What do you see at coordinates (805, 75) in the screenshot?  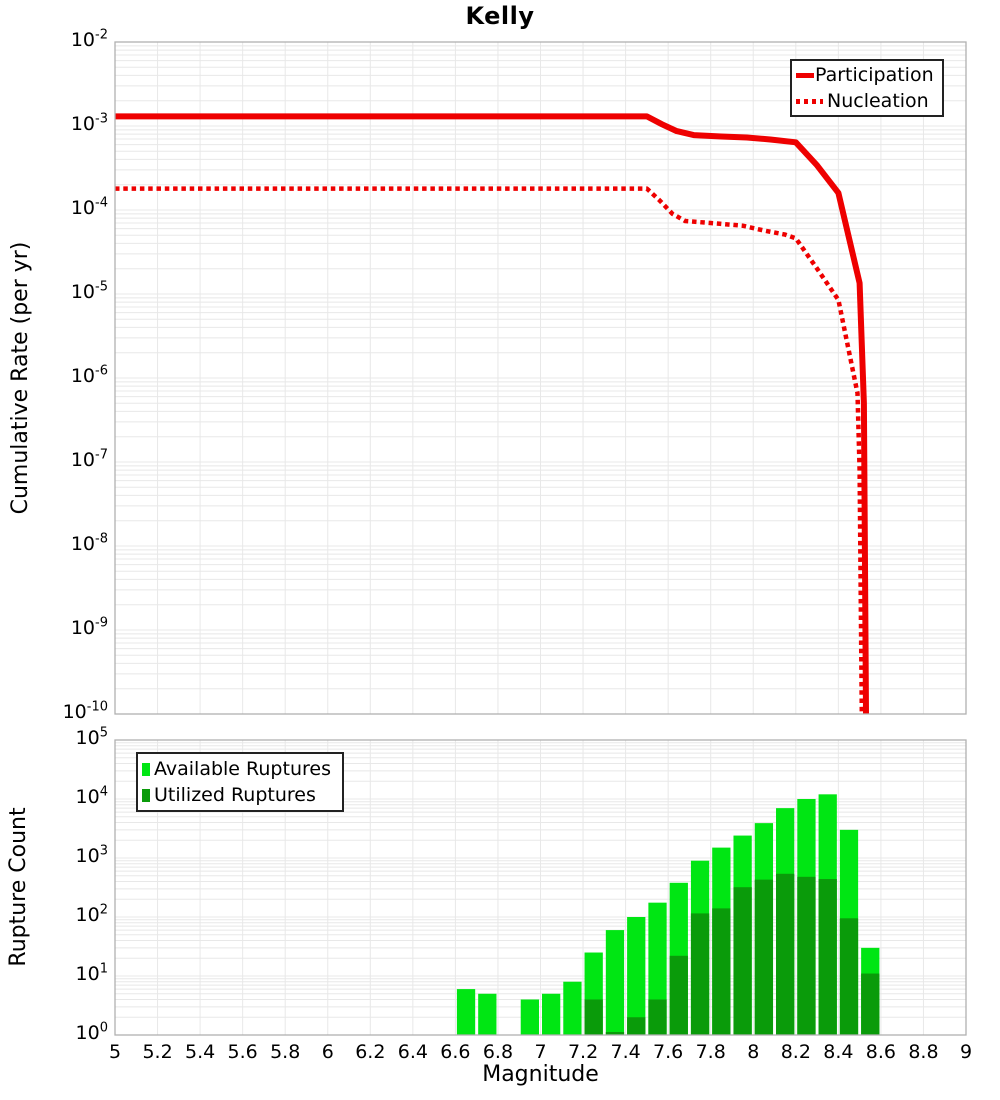 I see `participation-line-sample-icon` at bounding box center [805, 75].